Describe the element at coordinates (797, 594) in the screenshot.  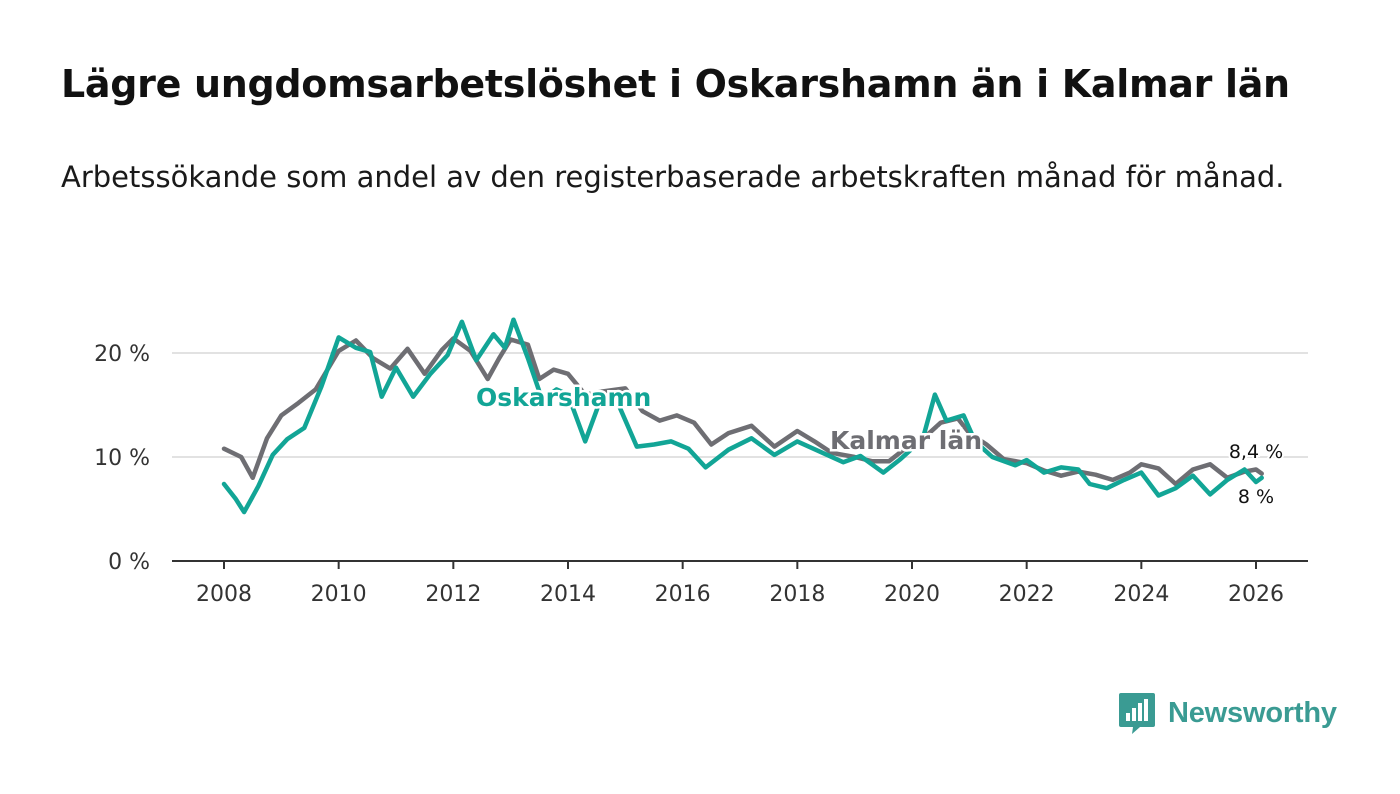
I see `x-tick-label: 2018` at that location.